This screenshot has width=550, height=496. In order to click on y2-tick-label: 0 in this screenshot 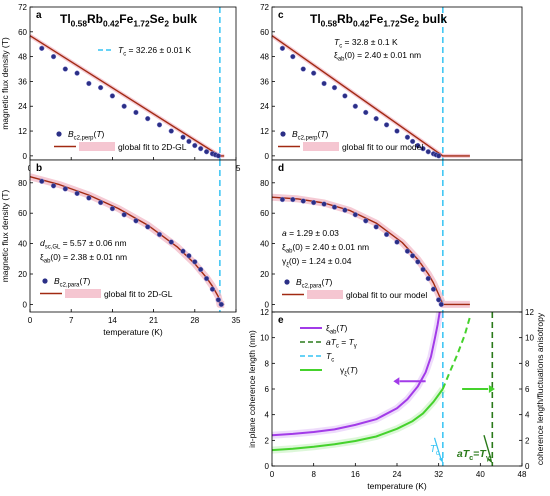, I will do `click(527, 466)`.